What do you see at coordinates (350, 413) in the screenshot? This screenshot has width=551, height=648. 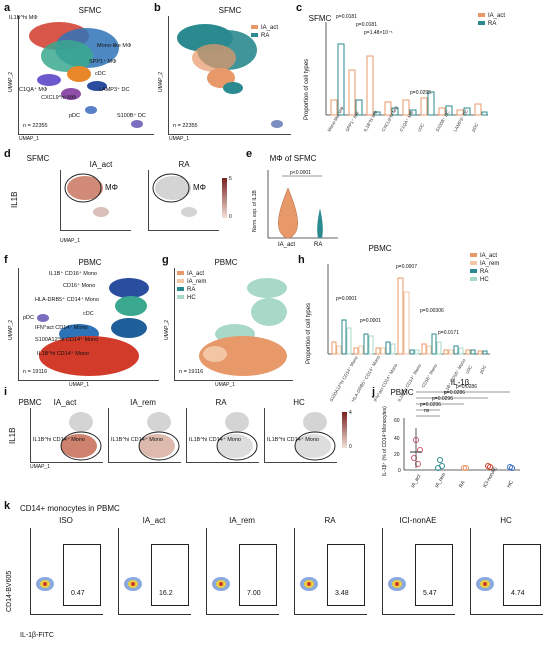 I see `panel-i-scale-top: 4` at bounding box center [350, 413].